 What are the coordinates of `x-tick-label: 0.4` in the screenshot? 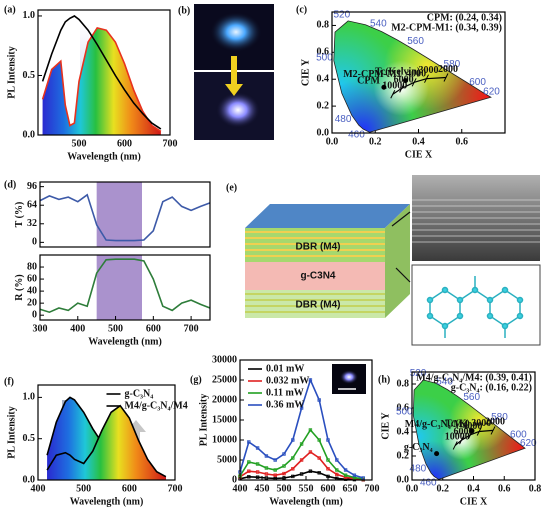 It's located at (418, 141).